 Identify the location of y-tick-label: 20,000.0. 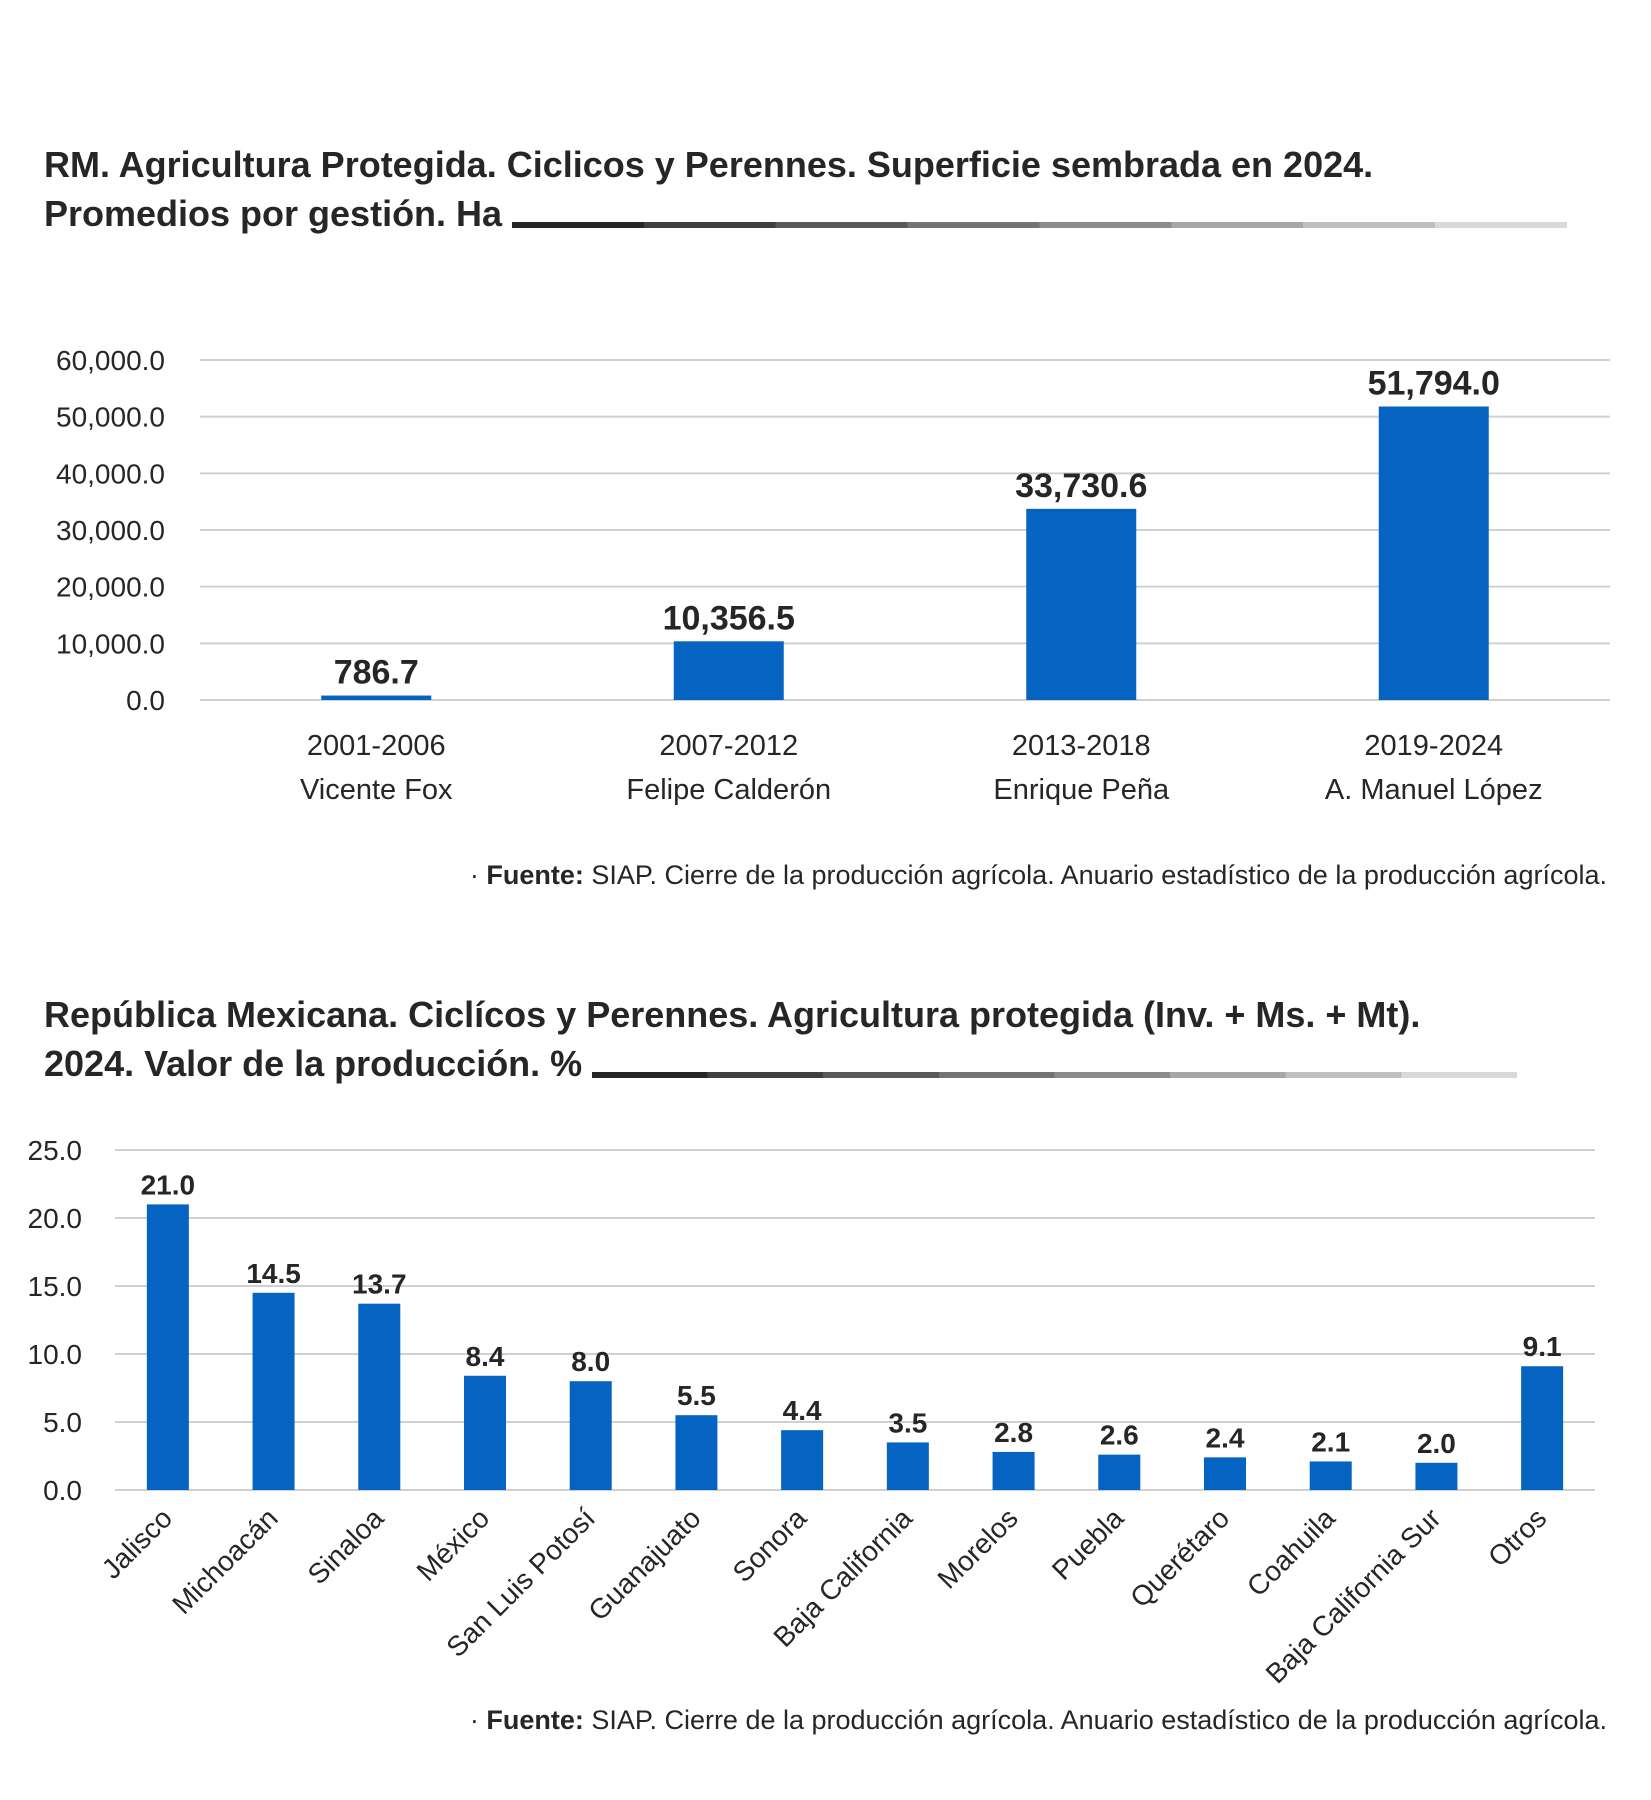
(110, 587).